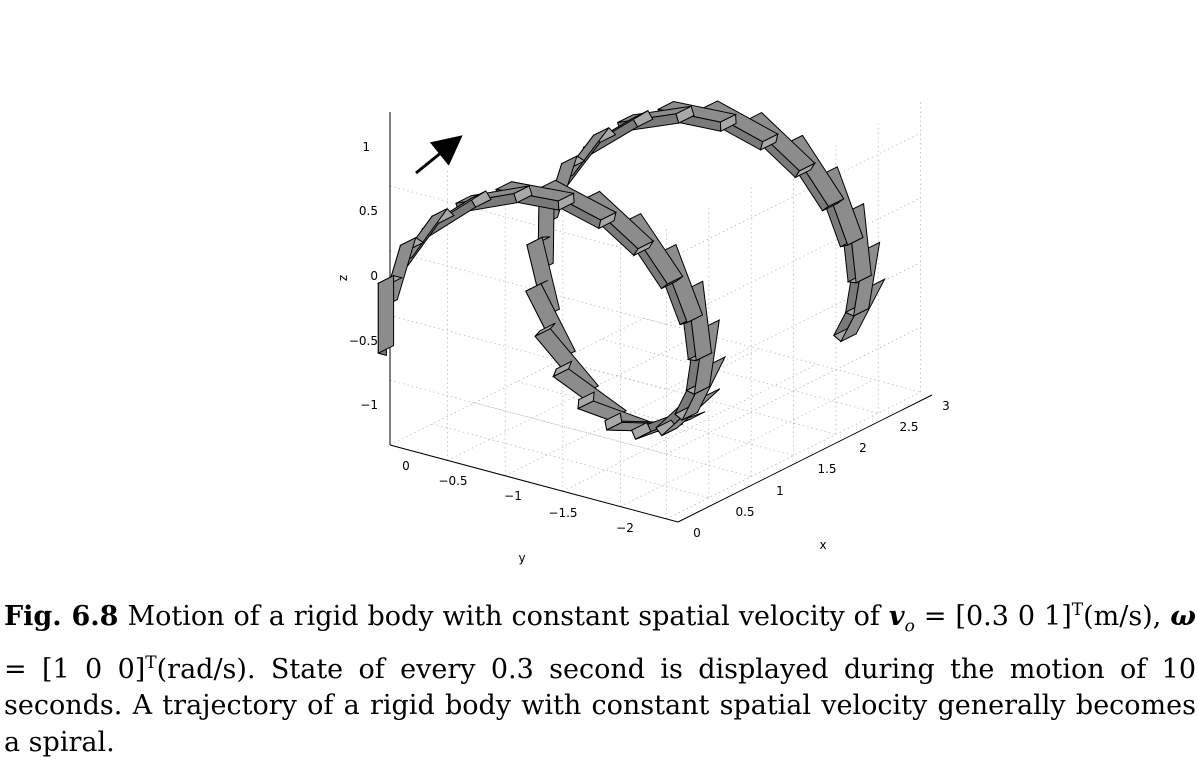 This screenshot has height=761, width=1198. What do you see at coordinates (343, 278) in the screenshot?
I see `z-axis-title: z` at bounding box center [343, 278].